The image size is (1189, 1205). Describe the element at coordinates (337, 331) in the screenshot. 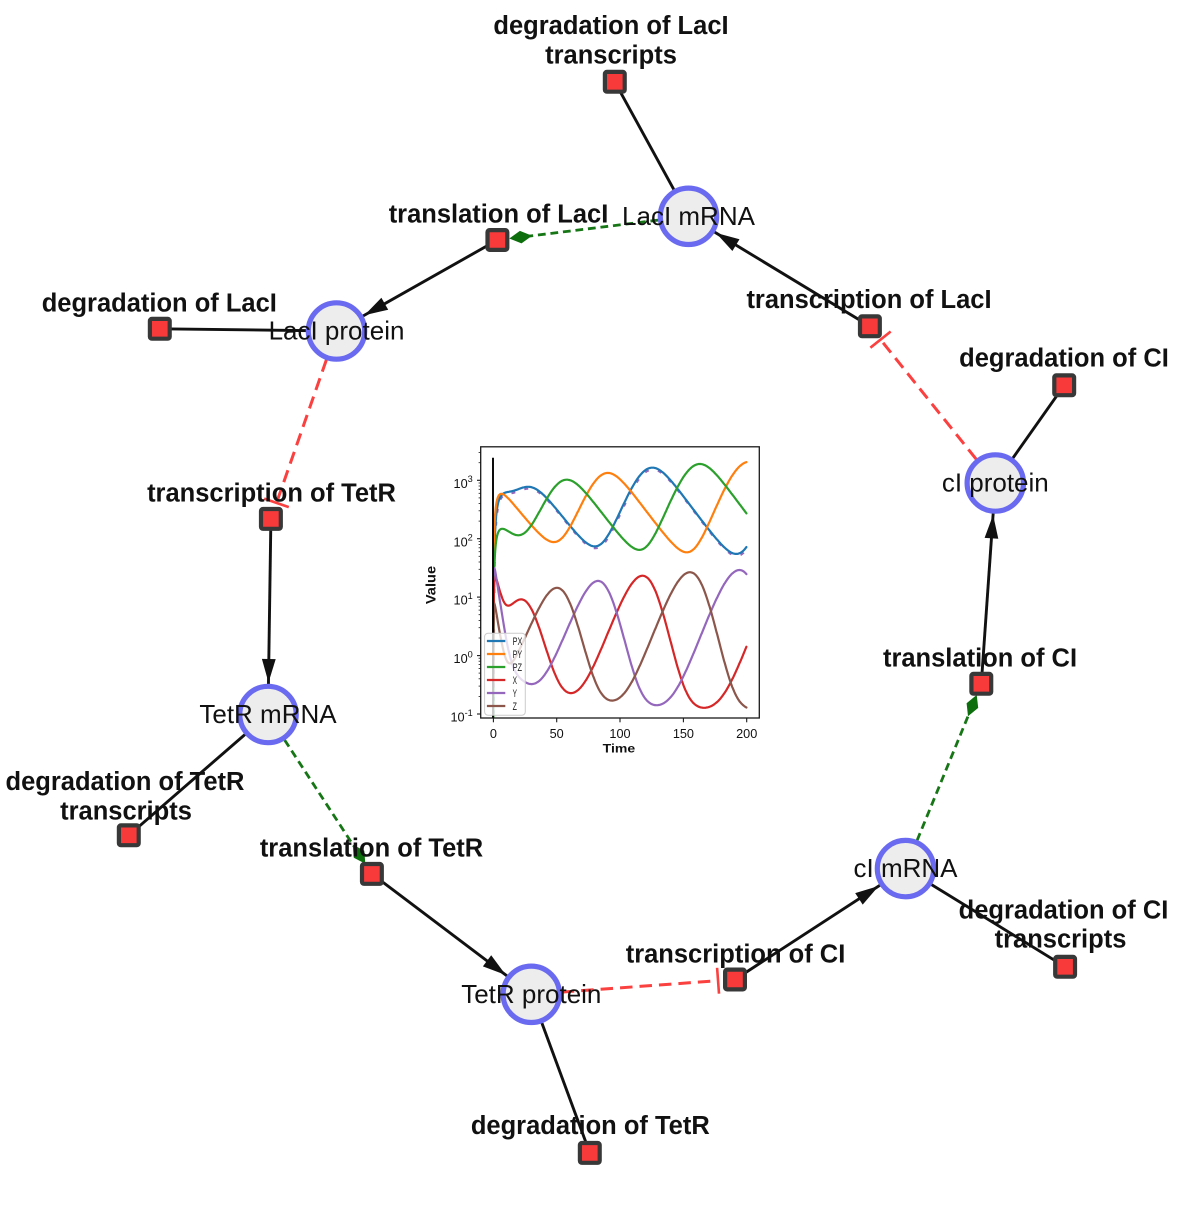

I see `svg-text: LacI protein` at that location.